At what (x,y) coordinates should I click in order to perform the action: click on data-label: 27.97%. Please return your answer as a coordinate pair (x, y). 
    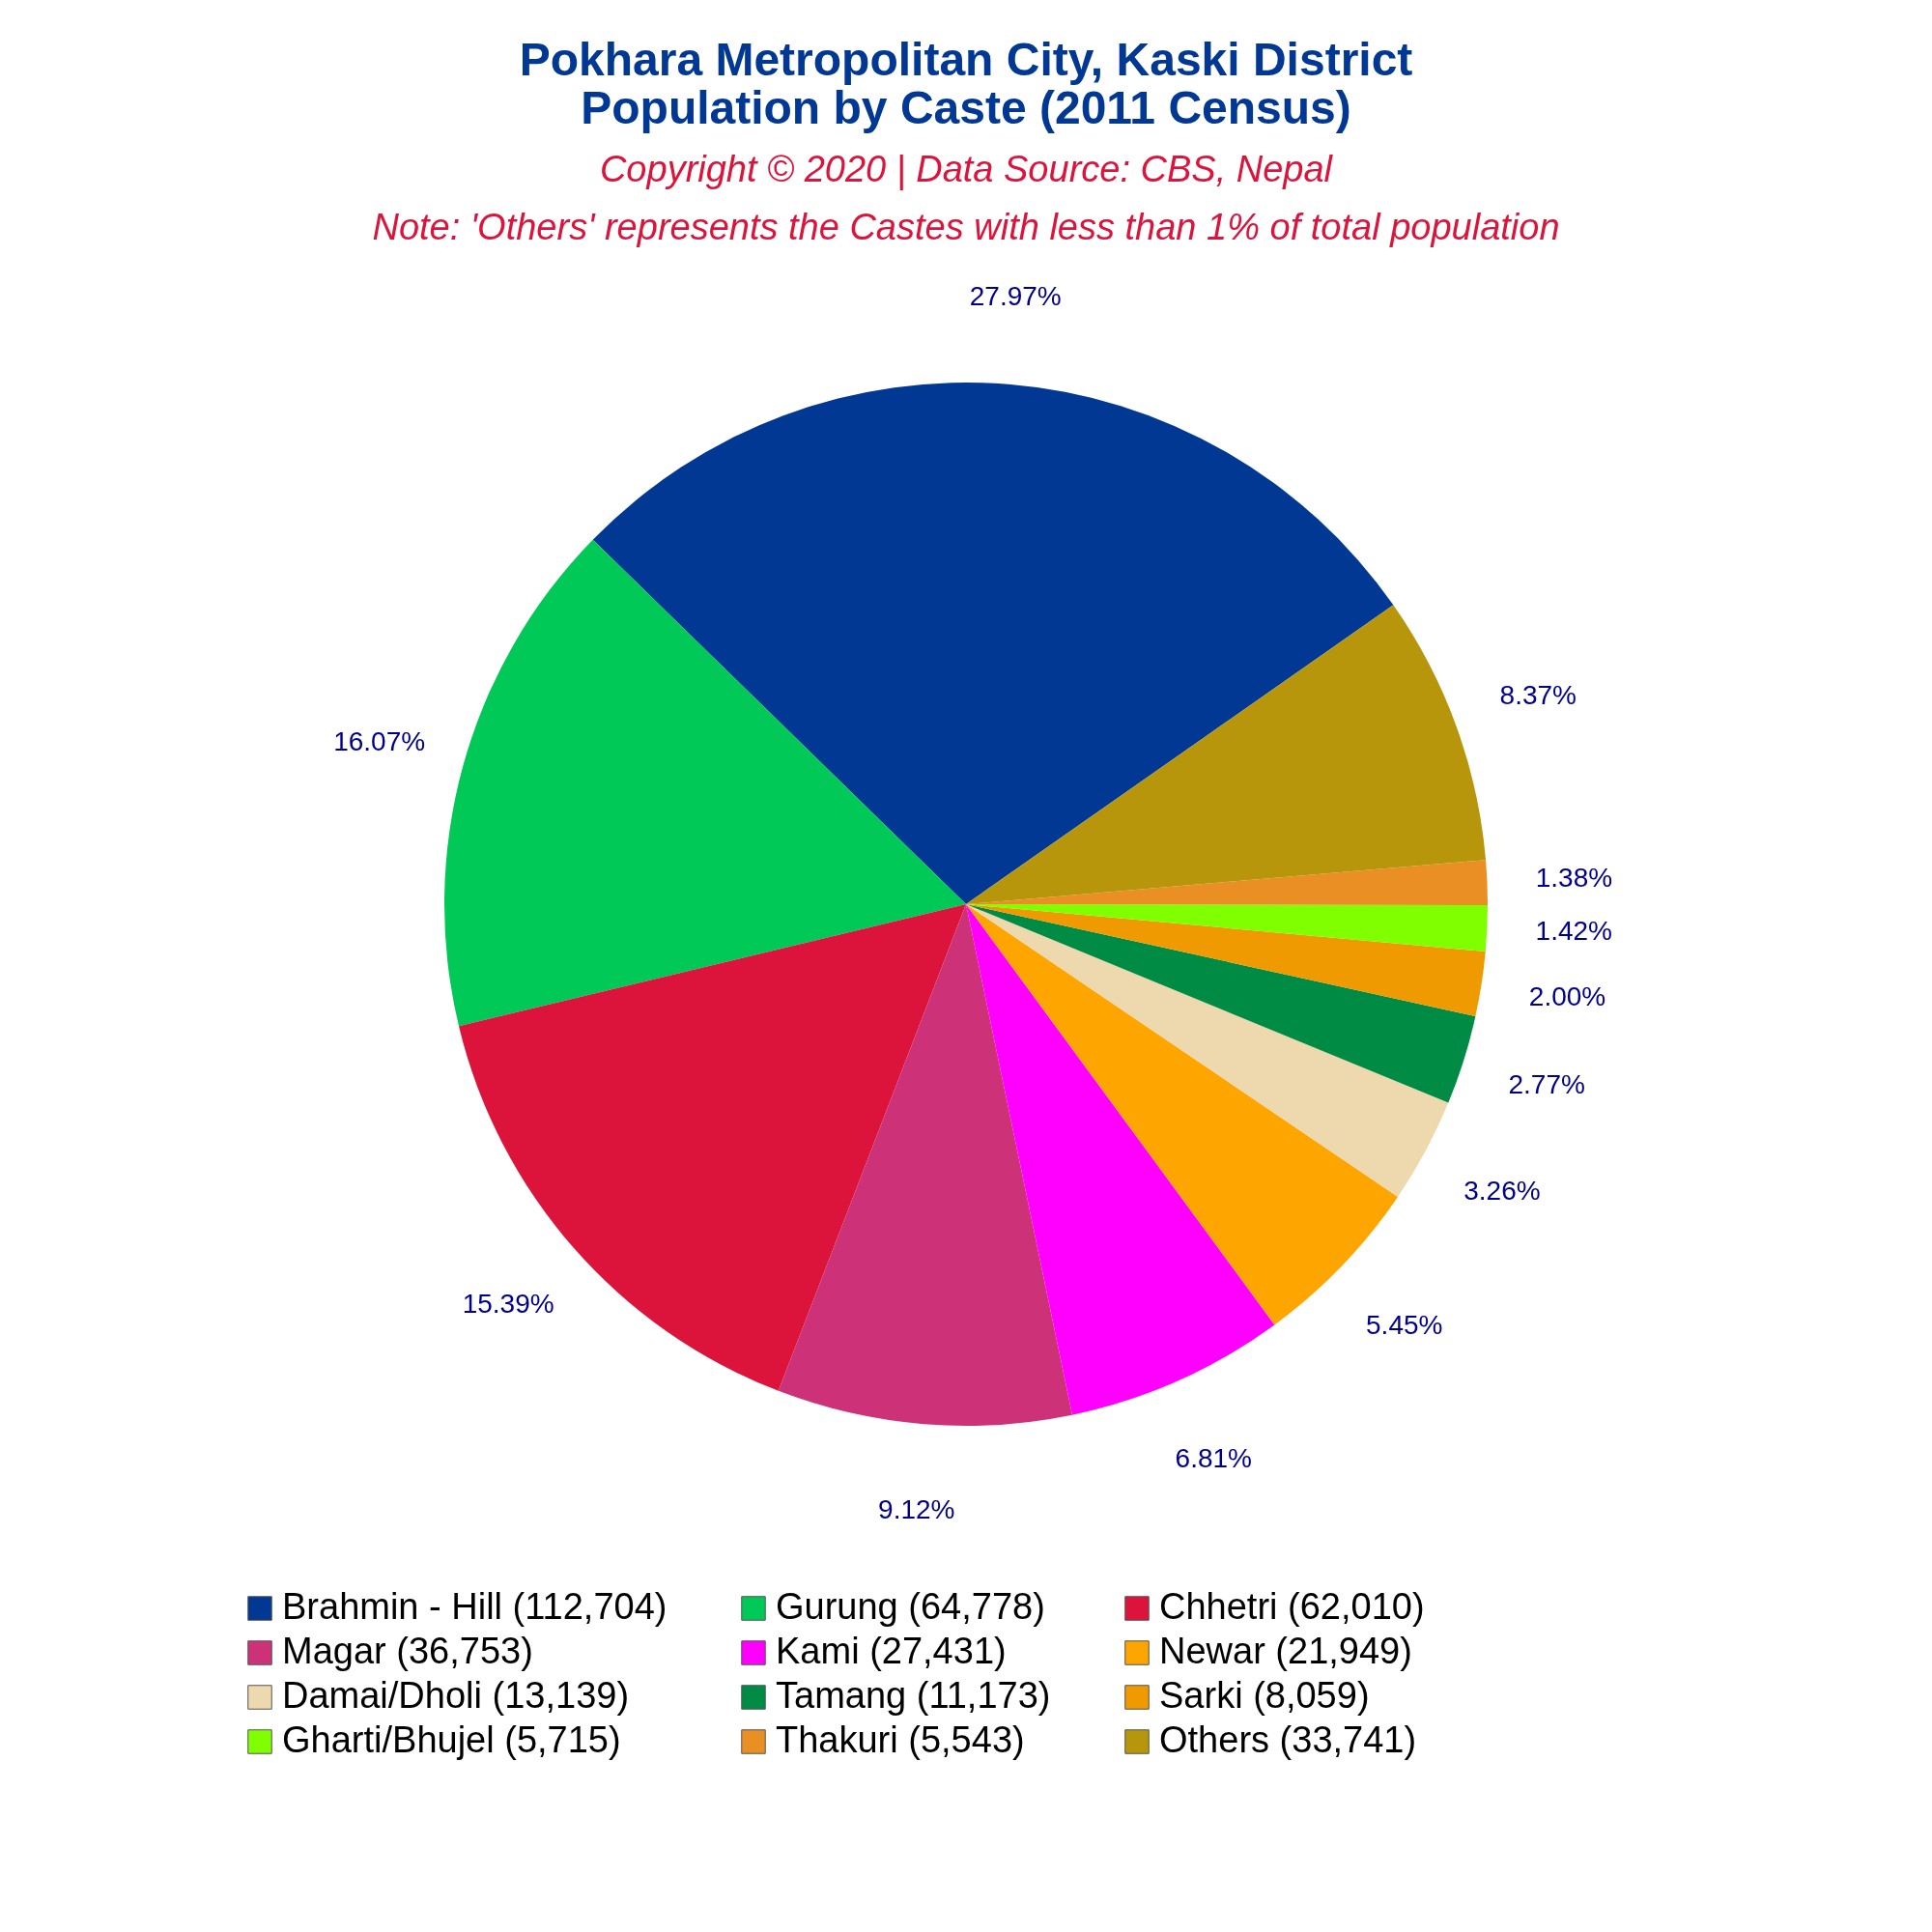
    Looking at the image, I should click on (1015, 296).